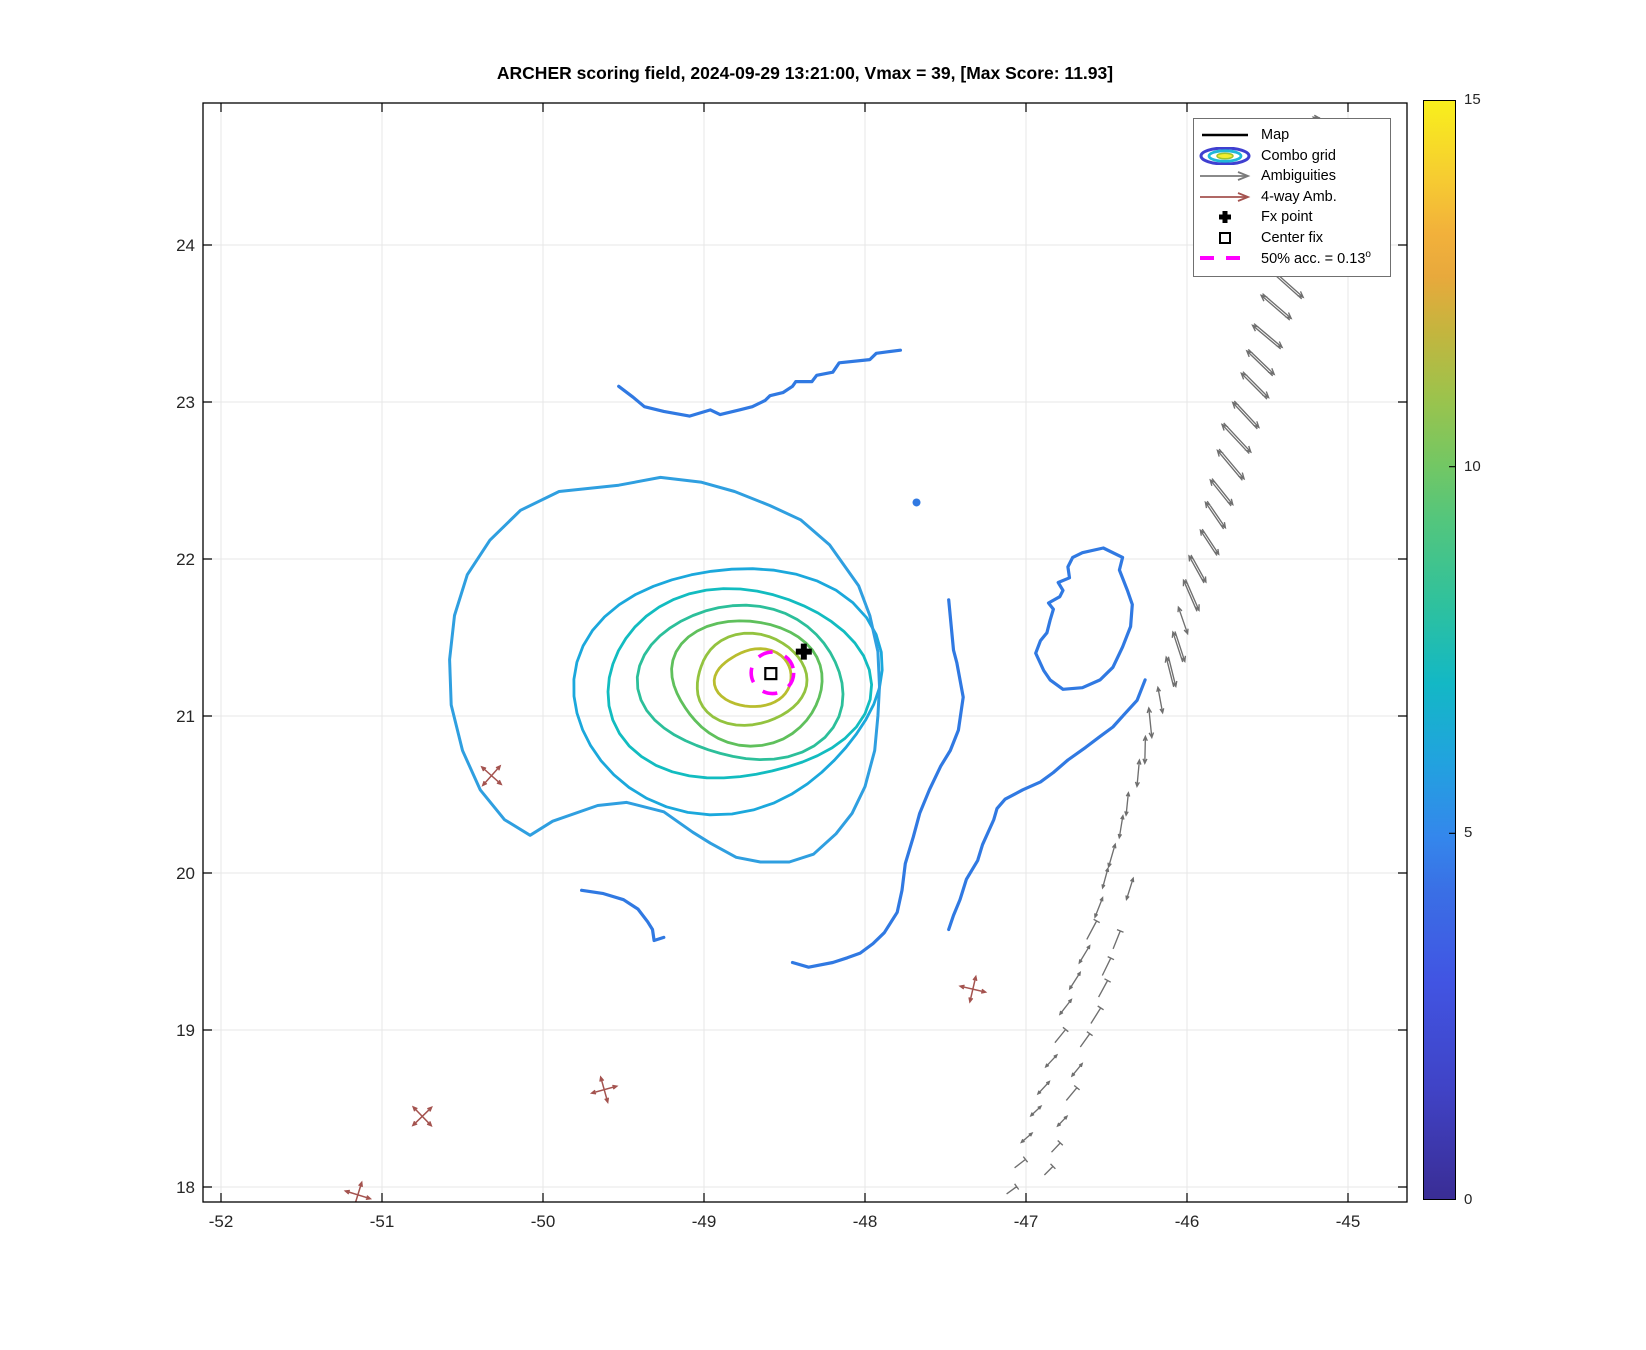 Image resolution: width=1646 pixels, height=1350 pixels. Describe the element at coordinates (1348, 1221) in the screenshot. I see `x-tick-label: -45` at that location.